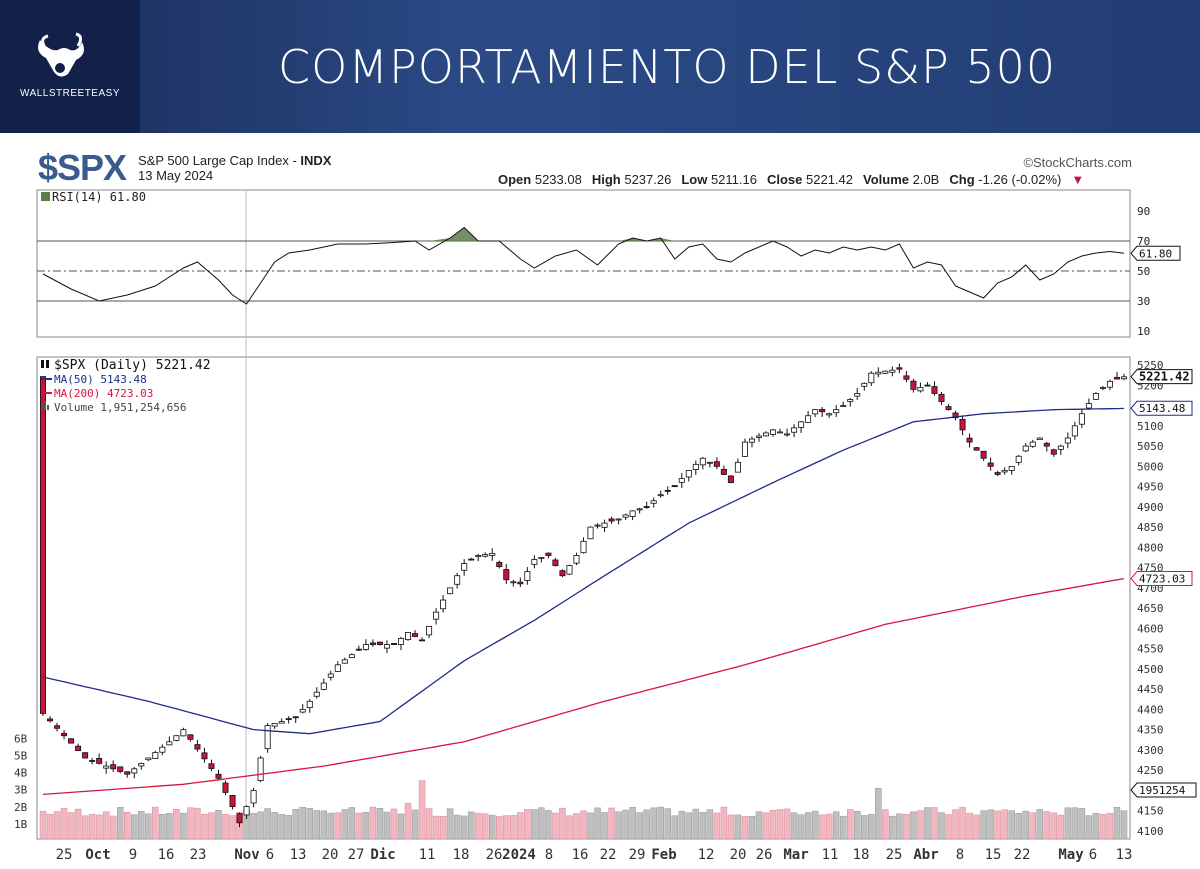 The width and height of the screenshot is (1200, 869). I want to click on volume-tick-label: 2B, so click(21, 807).